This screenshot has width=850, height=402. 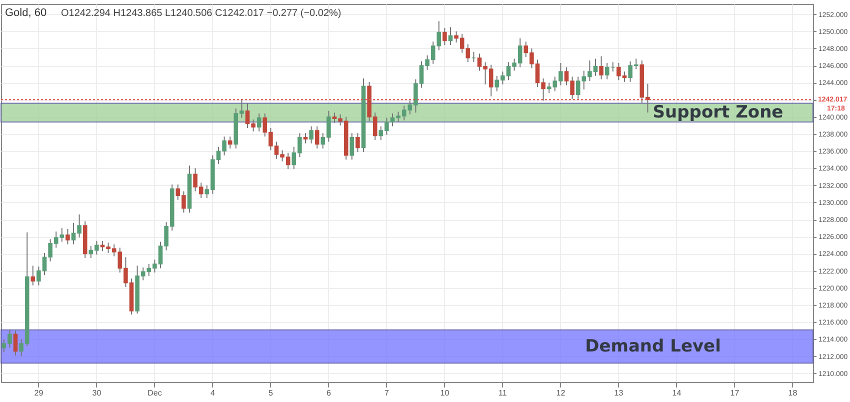 What do you see at coordinates (718, 112) in the screenshot?
I see `band-label: Support Zone` at bounding box center [718, 112].